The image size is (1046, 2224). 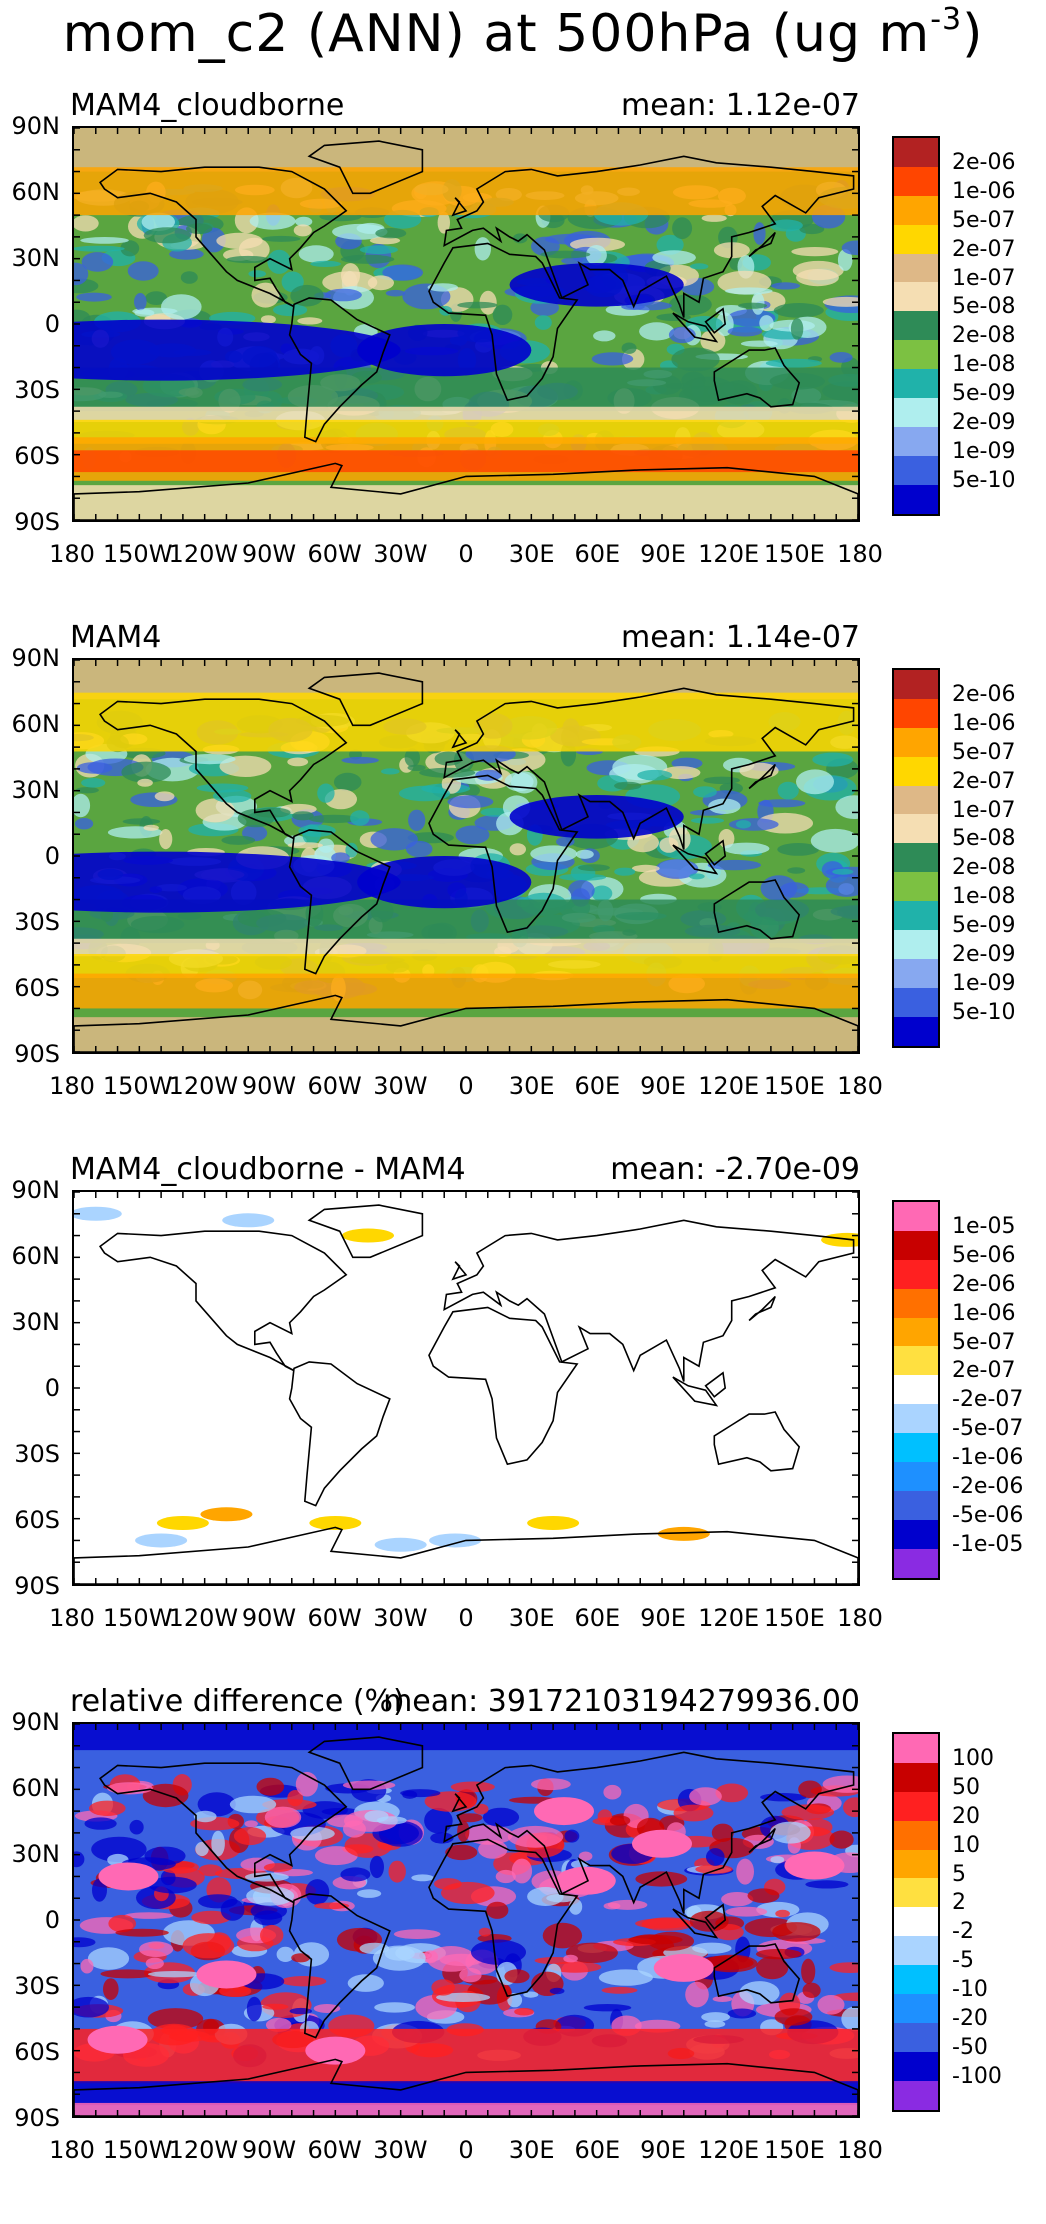 What do you see at coordinates (966, 1787) in the screenshot?
I see `color-bar-label: 50` at bounding box center [966, 1787].